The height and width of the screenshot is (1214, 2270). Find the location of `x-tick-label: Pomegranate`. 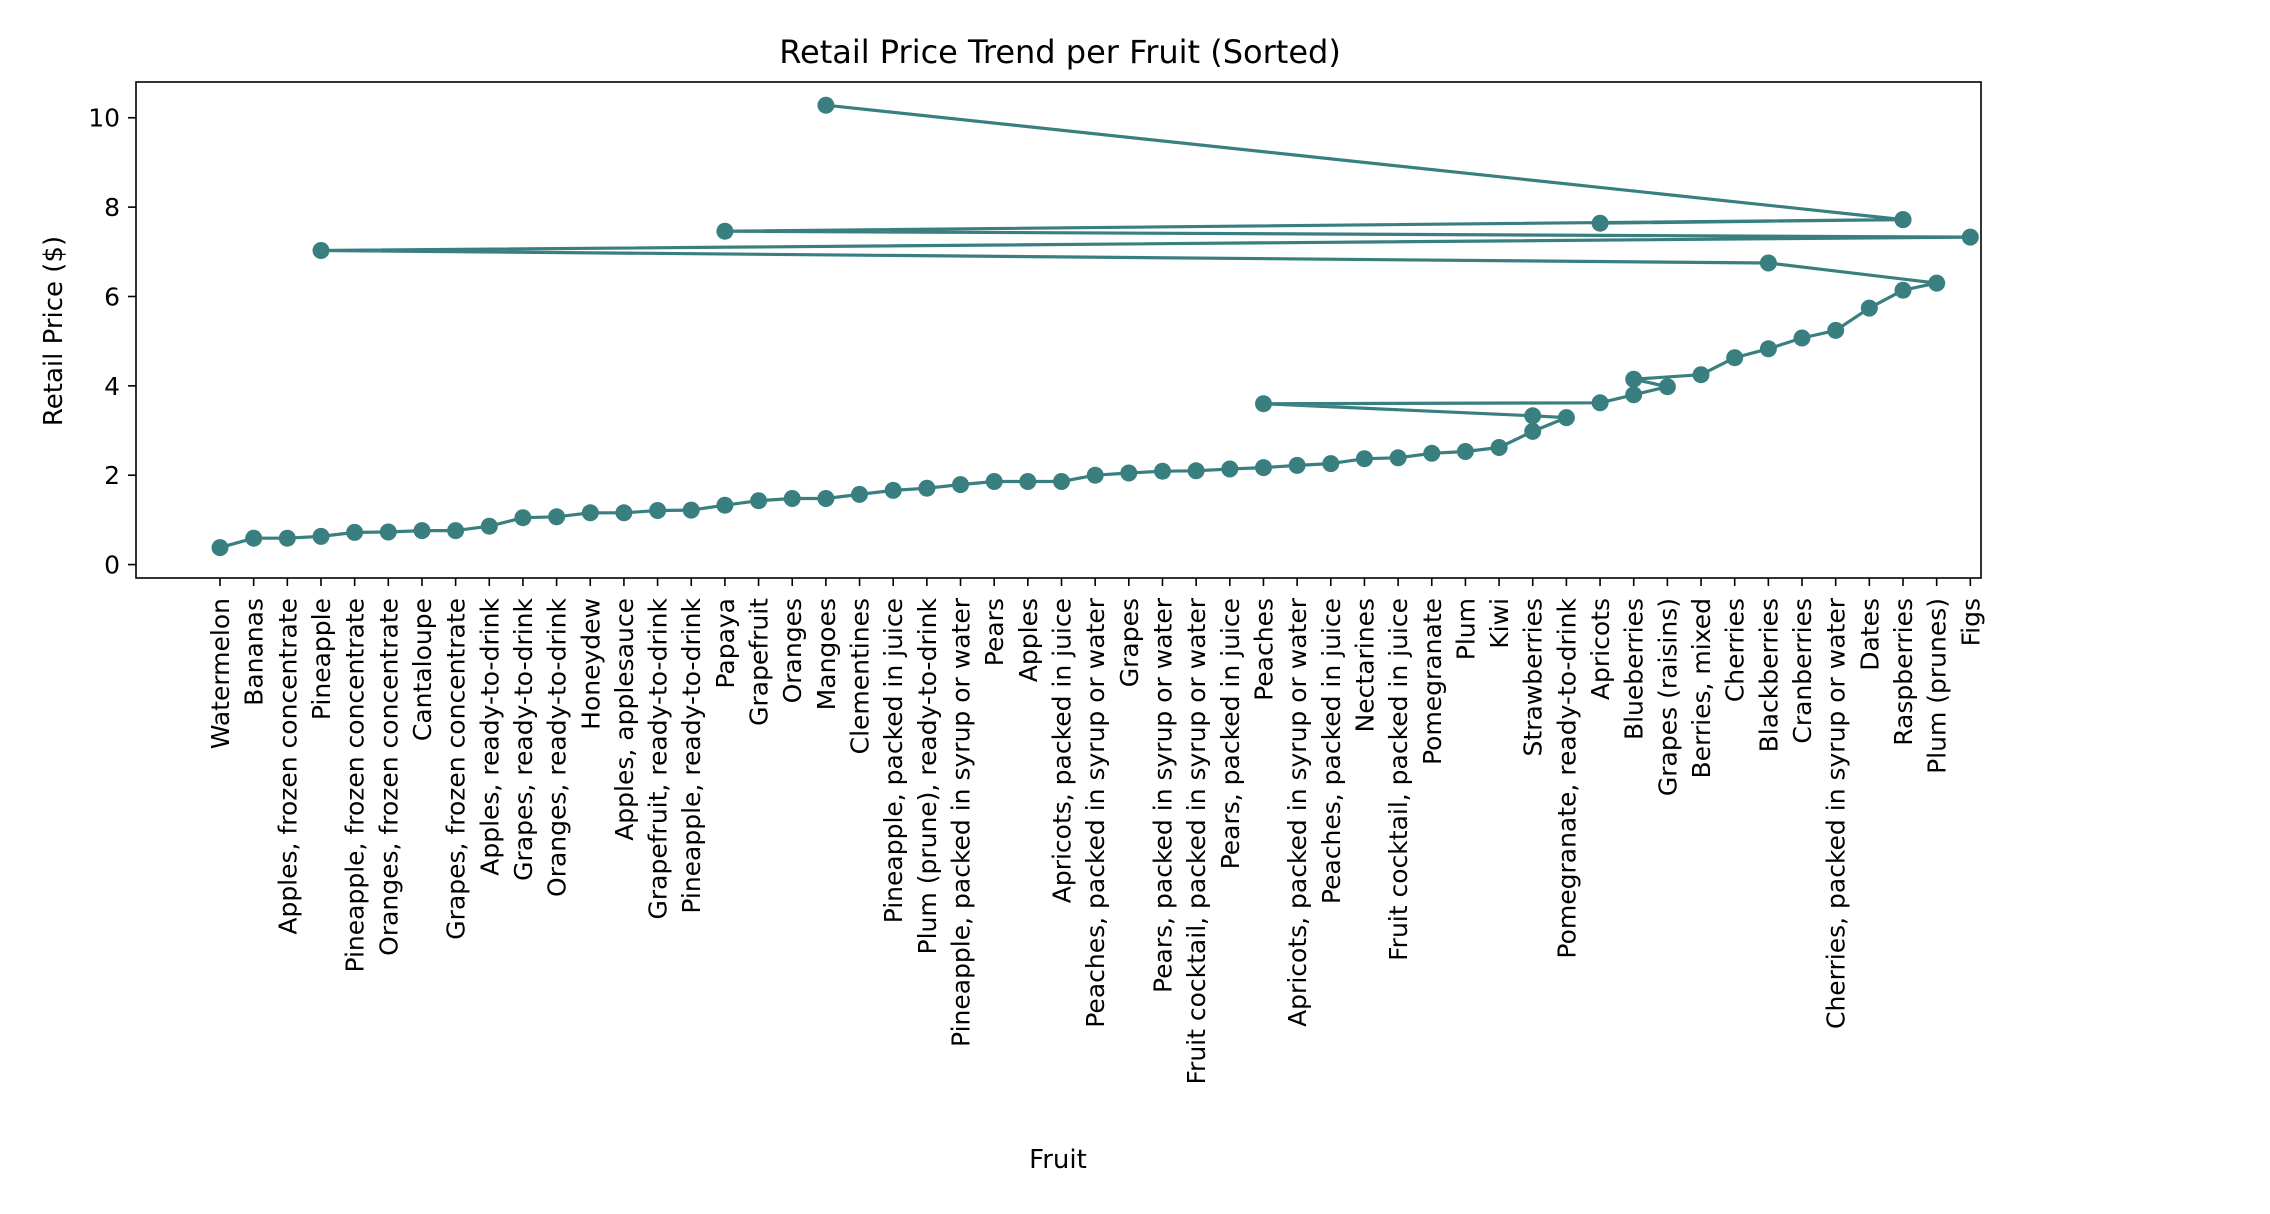

x-tick-label: Pomegranate is located at coordinates (1432, 681).